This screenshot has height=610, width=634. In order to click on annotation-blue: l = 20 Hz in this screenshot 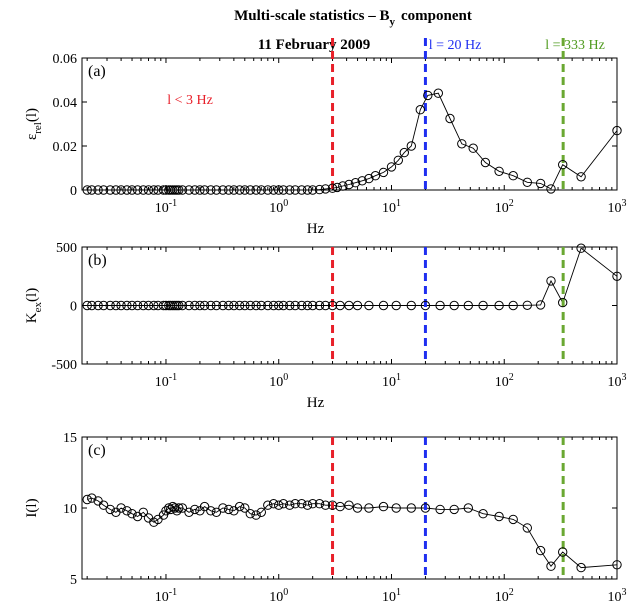, I will do `click(455, 45)`.